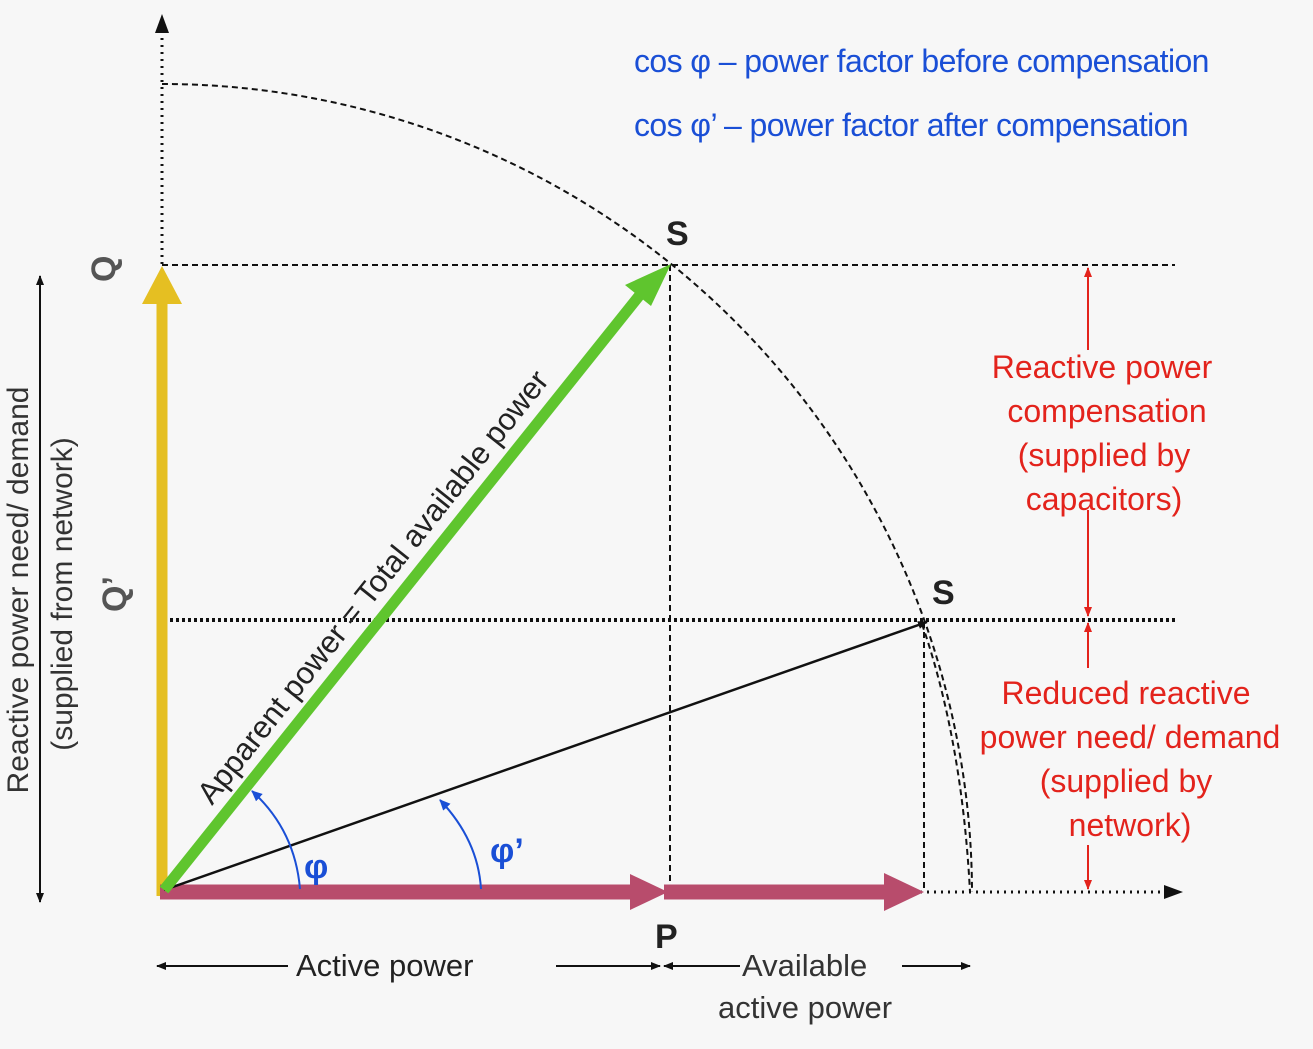  Describe the element at coordinates (162, 285) in the screenshot. I see `reactive-power-arrowhead` at that location.